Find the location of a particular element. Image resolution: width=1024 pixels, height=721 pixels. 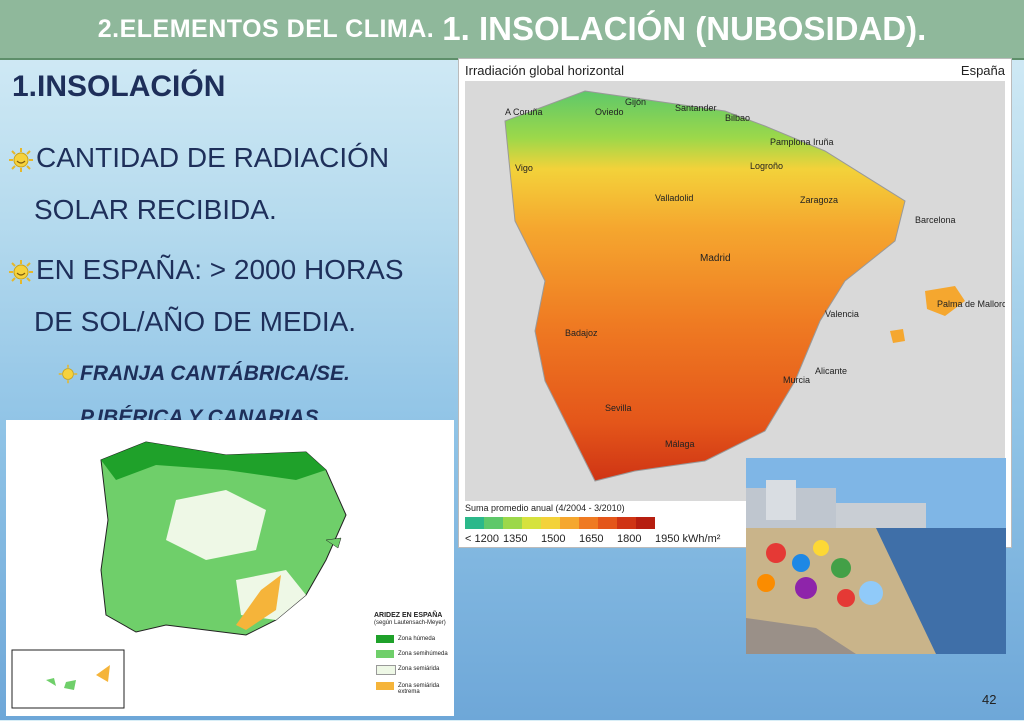

bullet-1: CANTIDAD DE RADIACIÓN SOLAR RECIBIDA. is located at coordinates (198, 184).